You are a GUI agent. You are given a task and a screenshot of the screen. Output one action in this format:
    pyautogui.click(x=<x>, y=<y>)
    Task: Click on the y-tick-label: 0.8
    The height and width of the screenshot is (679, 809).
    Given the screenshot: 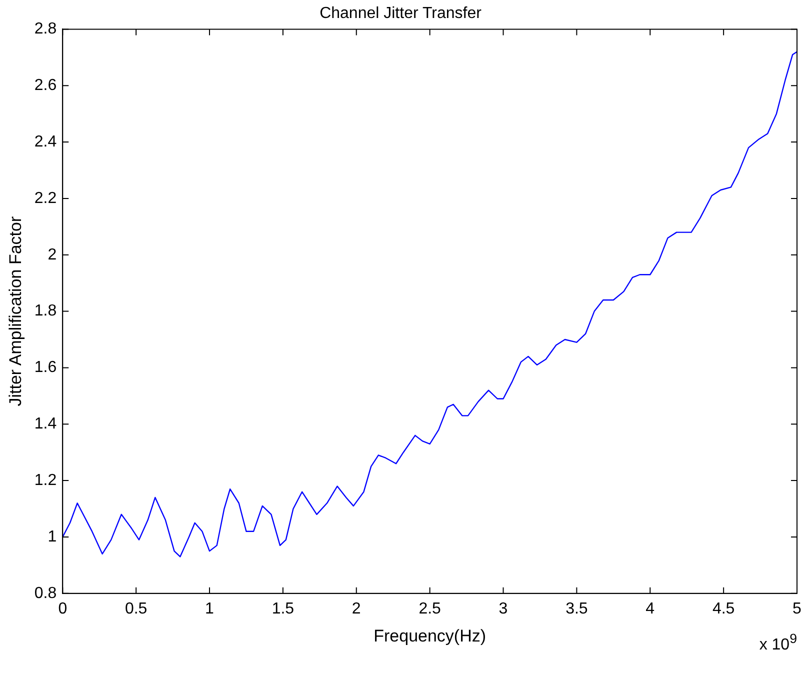 What is the action you would take?
    pyautogui.click(x=45, y=593)
    